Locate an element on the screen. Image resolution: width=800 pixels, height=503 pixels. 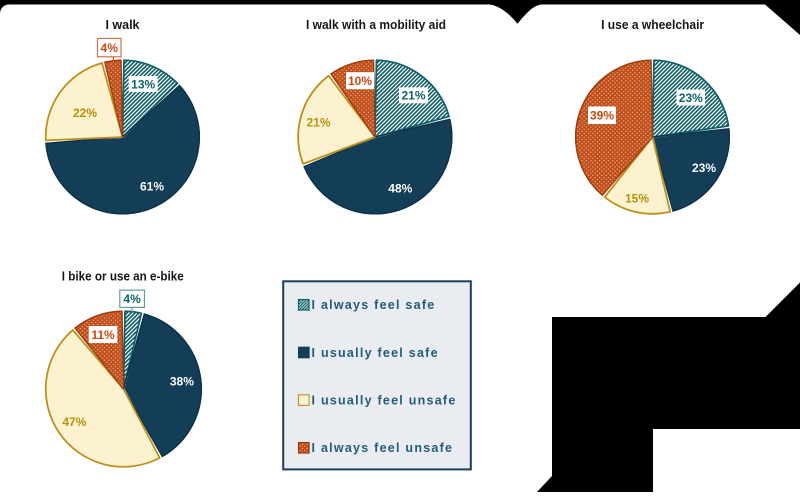
svg-text: 11% is located at coordinates (103, 335).